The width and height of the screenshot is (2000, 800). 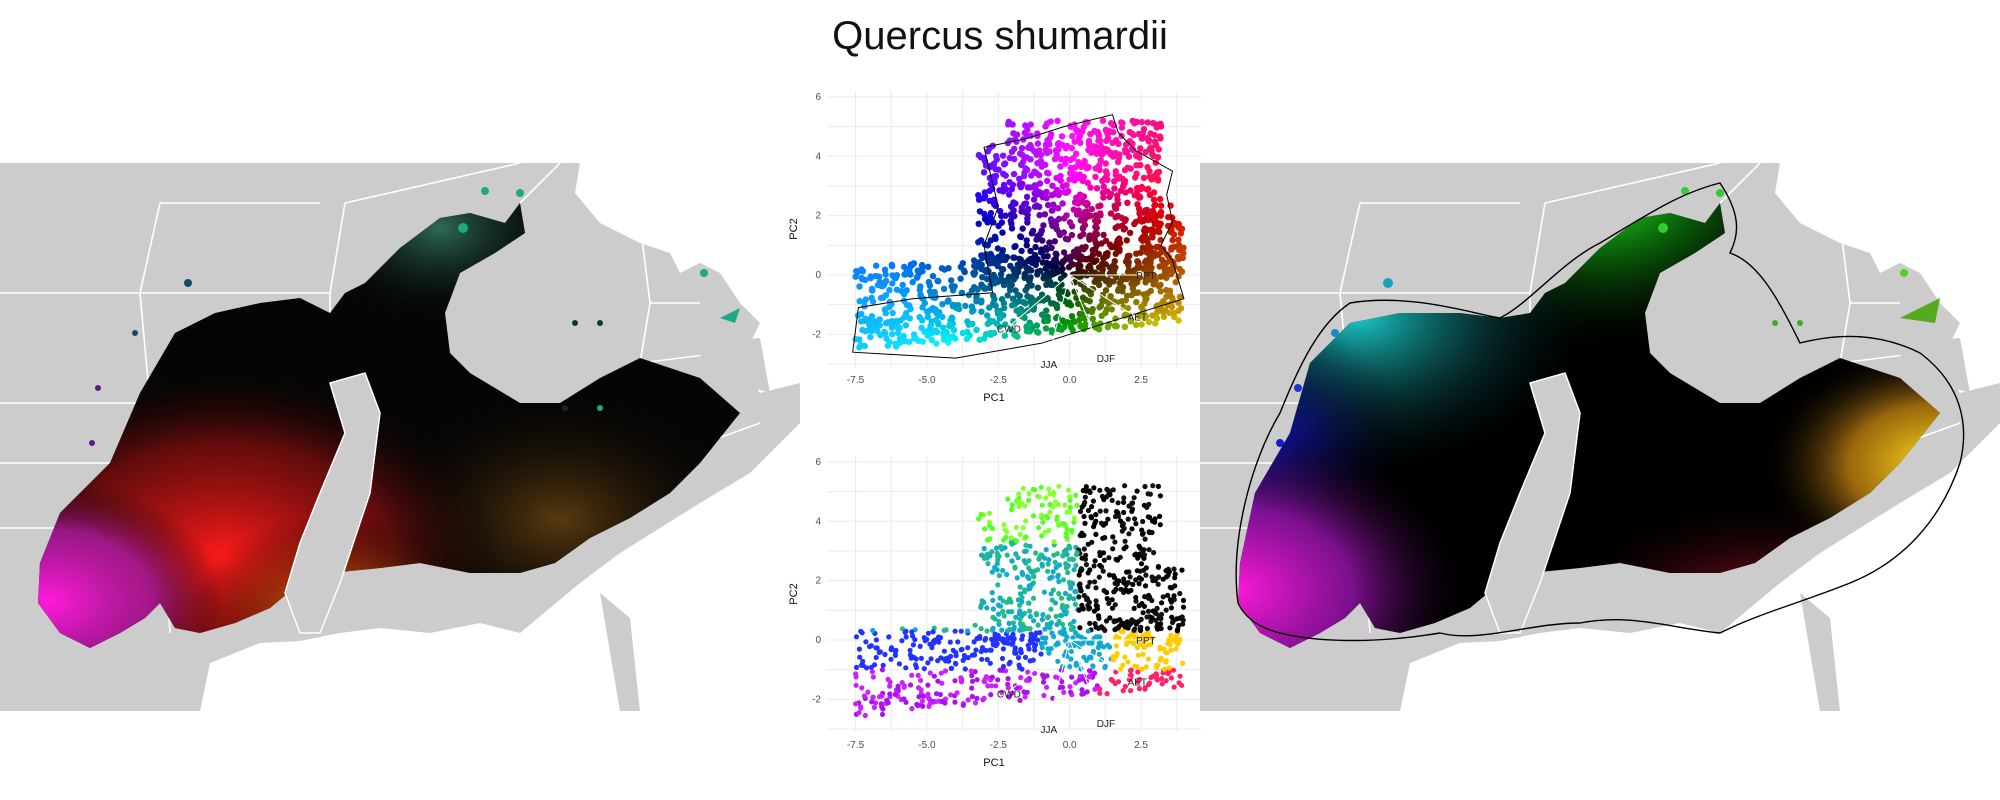 What do you see at coordinates (1930, 365) in the screenshot?
I see `northeast-land` at bounding box center [1930, 365].